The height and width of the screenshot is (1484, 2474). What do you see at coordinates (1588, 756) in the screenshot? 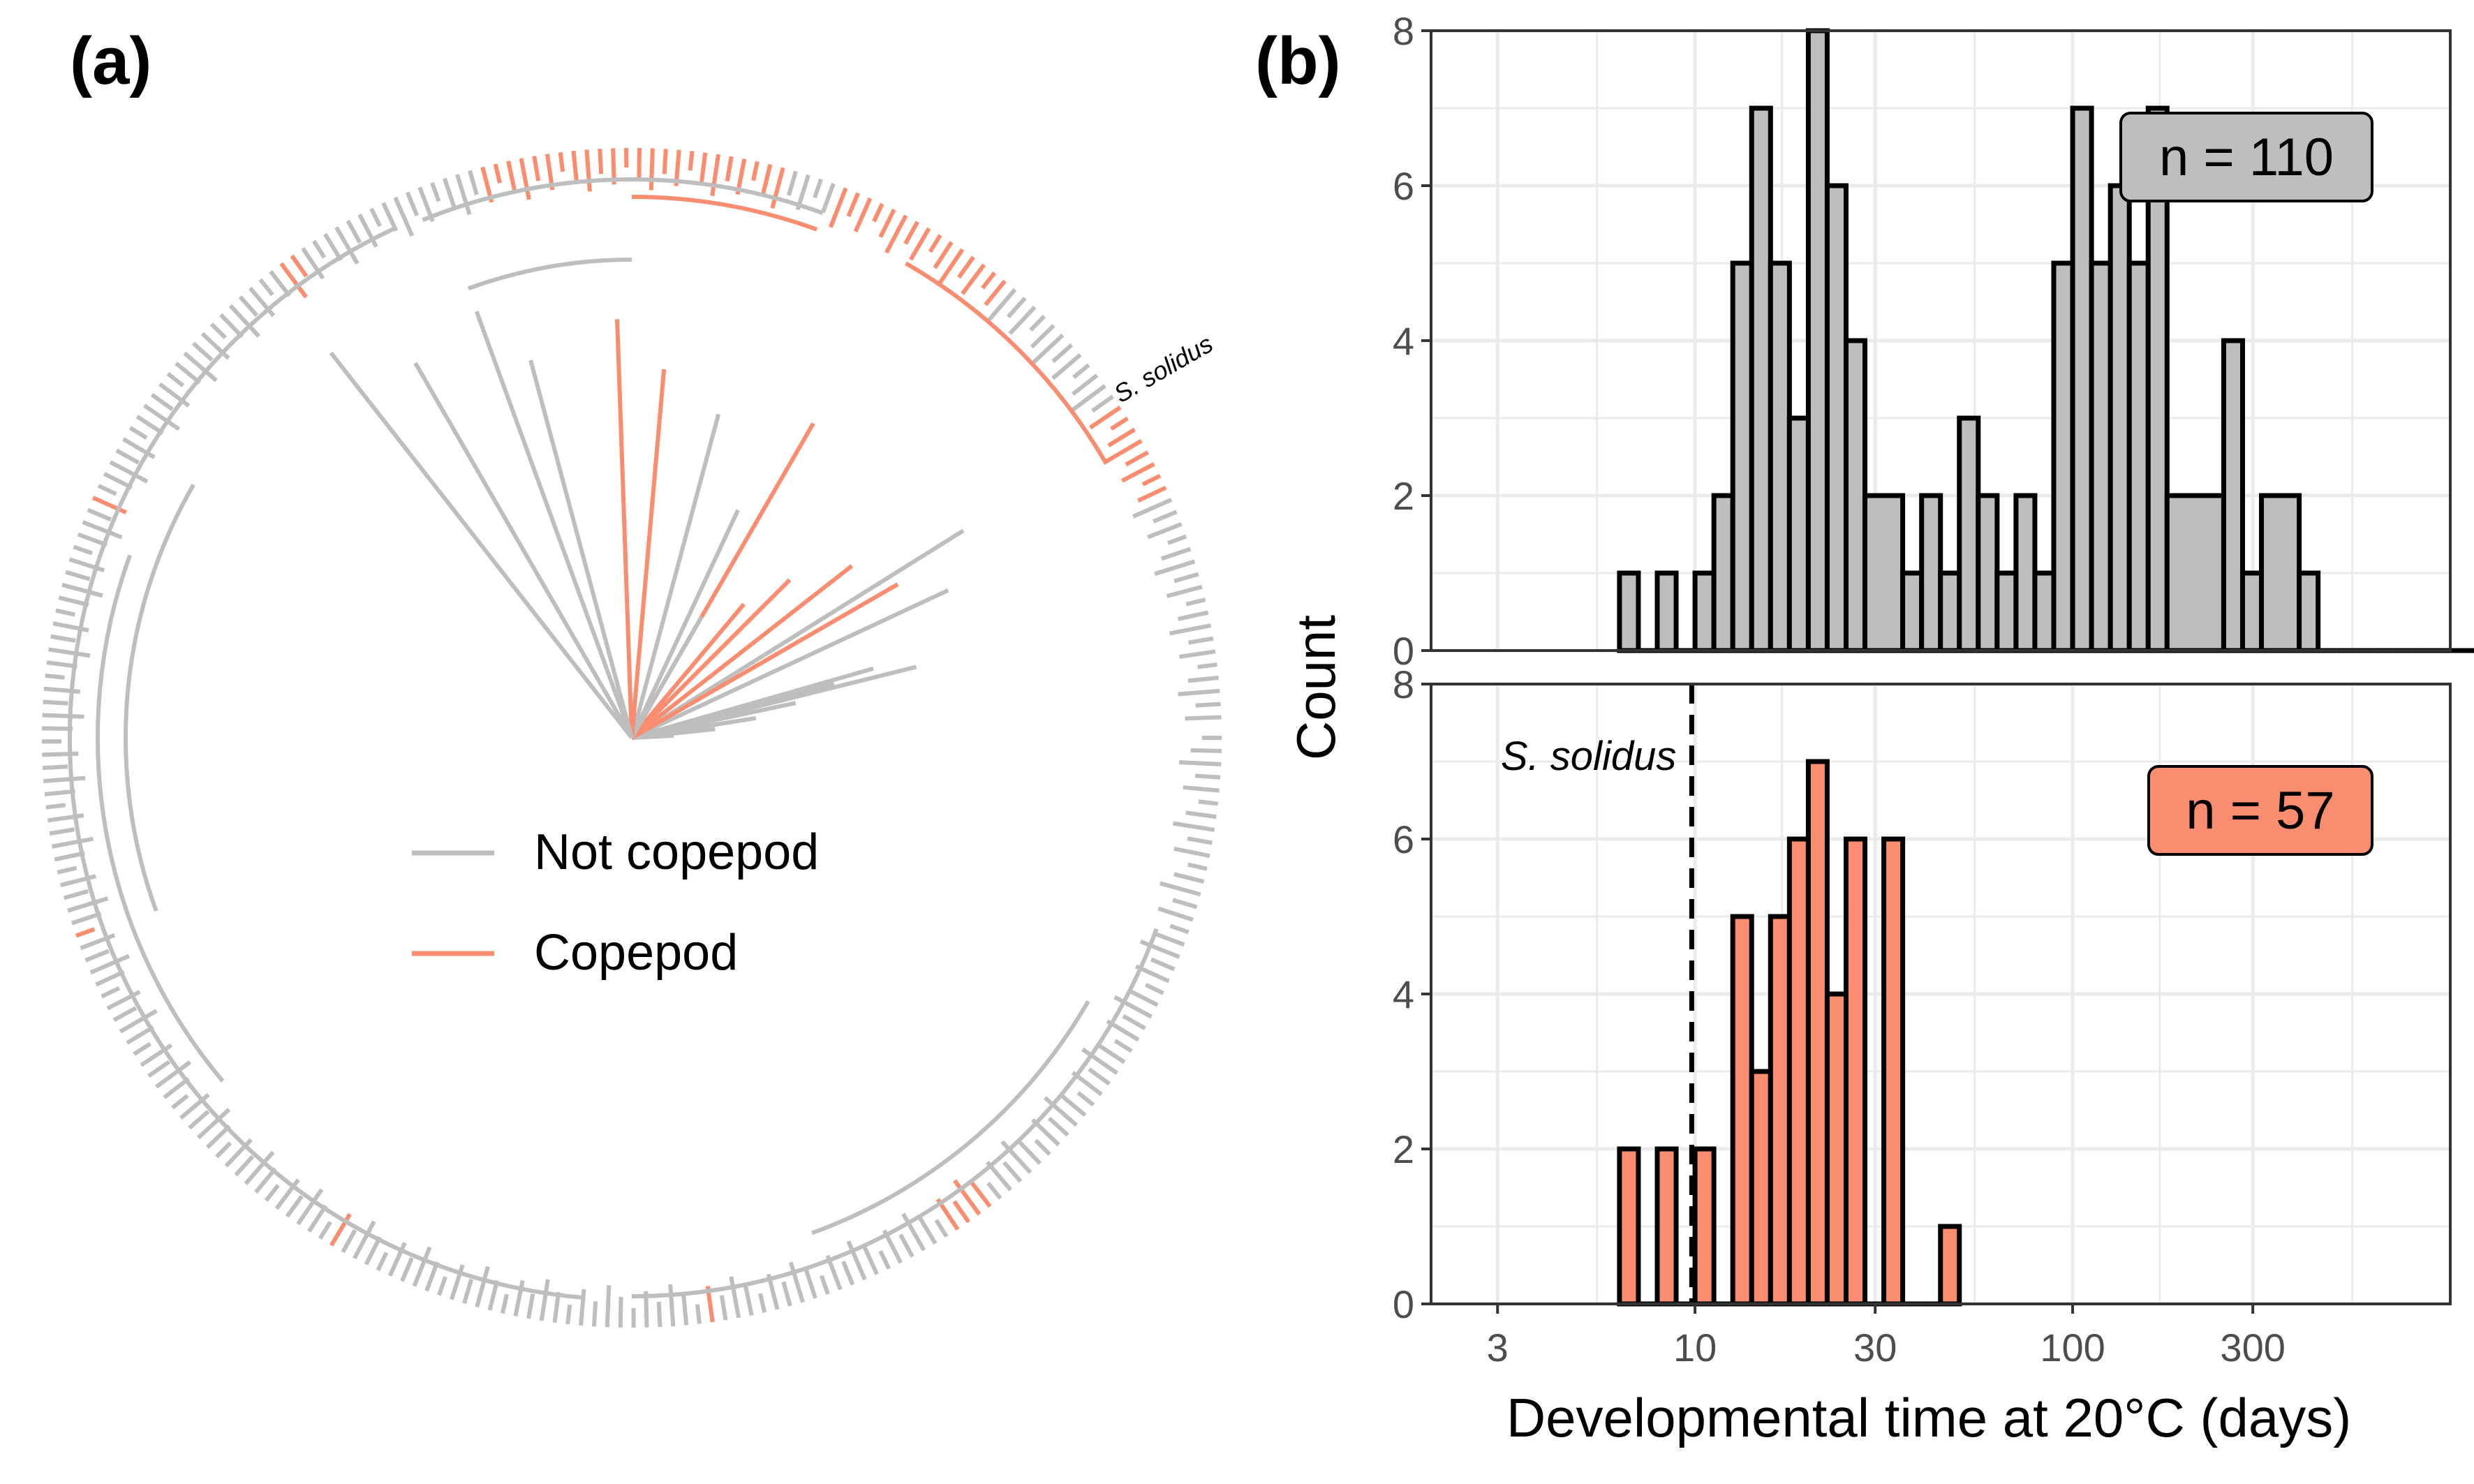
I see `hist-bottom-vline-label: S. solidus` at bounding box center [1588, 756].